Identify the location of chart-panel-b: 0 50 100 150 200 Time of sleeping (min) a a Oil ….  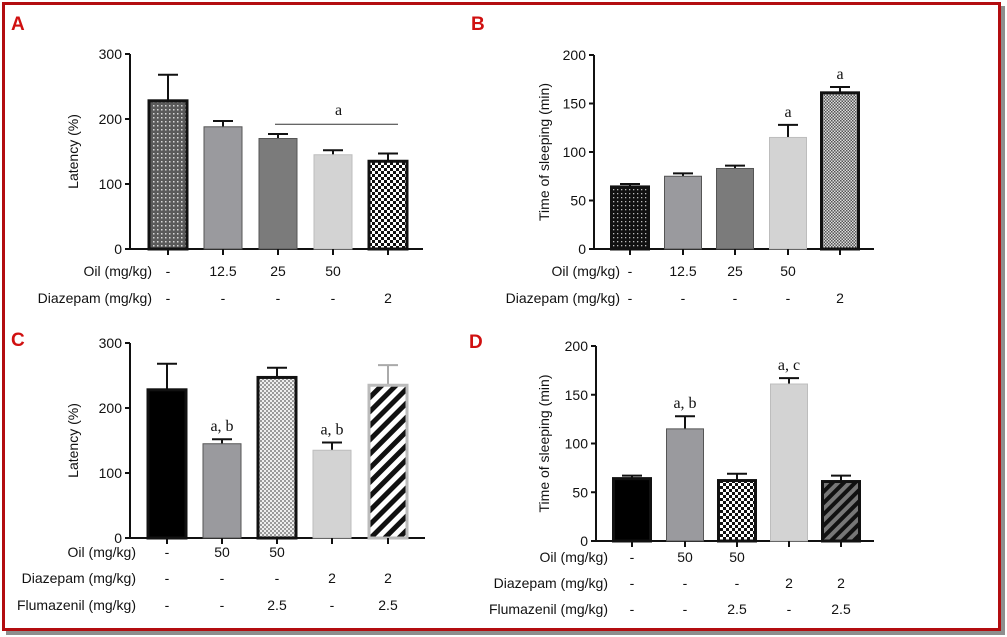
(690, 176).